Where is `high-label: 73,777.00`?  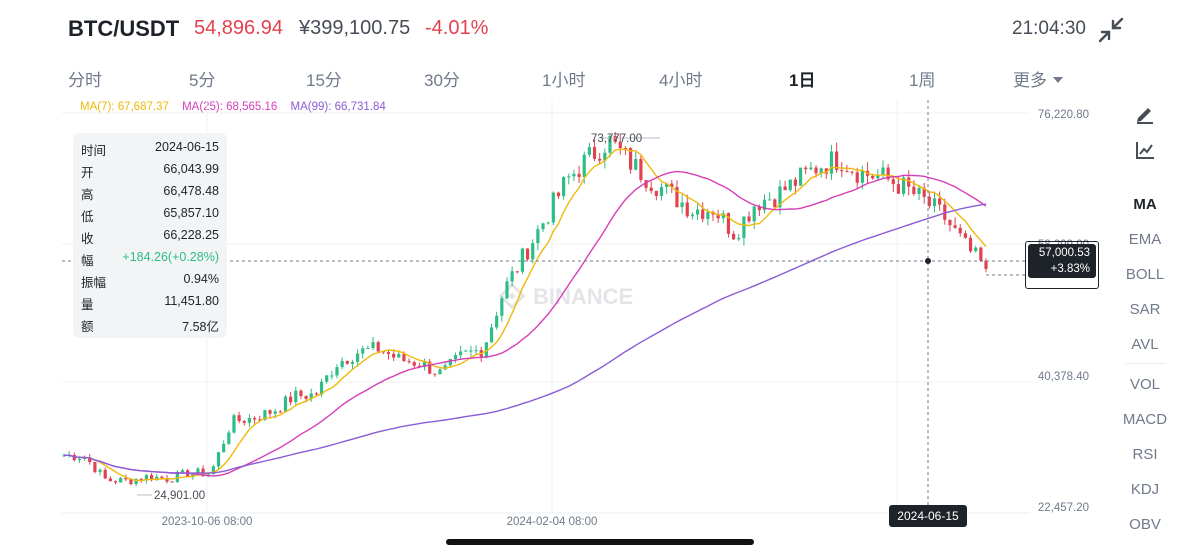
high-label: 73,777.00 is located at coordinates (616, 139).